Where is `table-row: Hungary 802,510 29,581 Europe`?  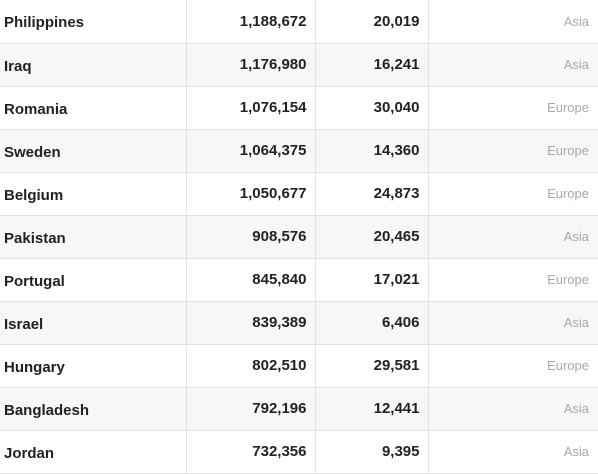 table-row: Hungary 802,510 29,581 Europe is located at coordinates (299, 366).